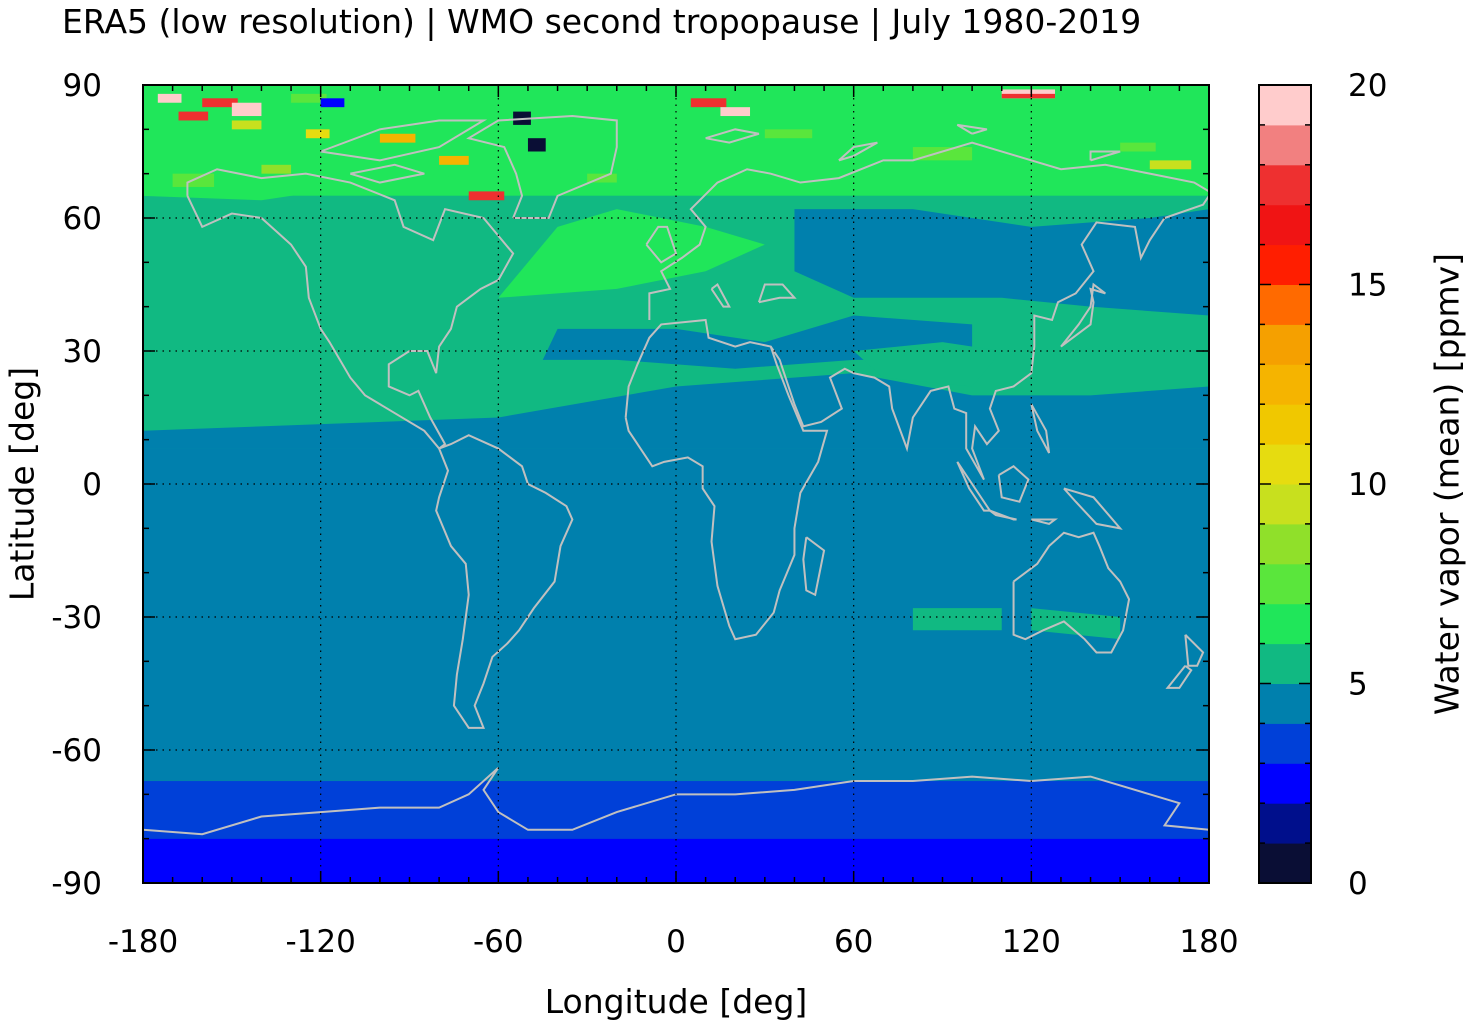 The image size is (1471, 1029). What do you see at coordinates (82, 219) in the screenshot?
I see `y-tick-label: 60` at bounding box center [82, 219].